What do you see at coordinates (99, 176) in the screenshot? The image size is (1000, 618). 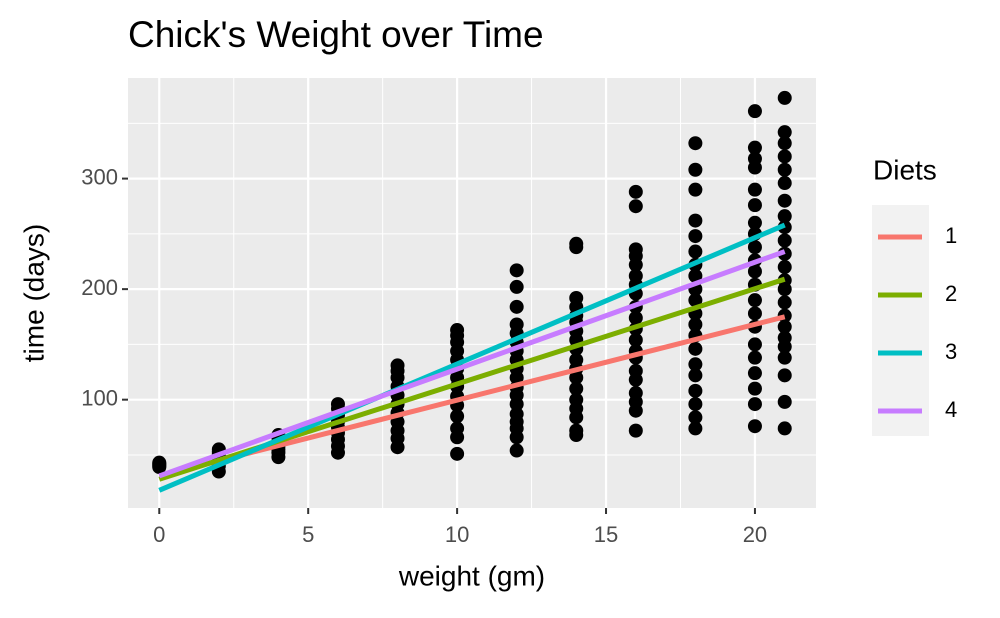 I see `y-tick-label: 300` at bounding box center [99, 176].